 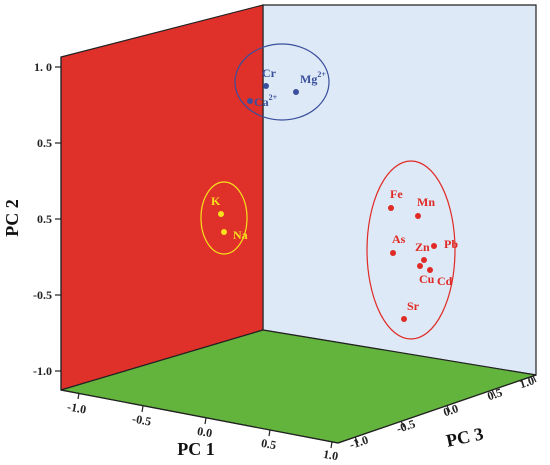 I want to click on data-label-k: K, so click(x=216, y=201).